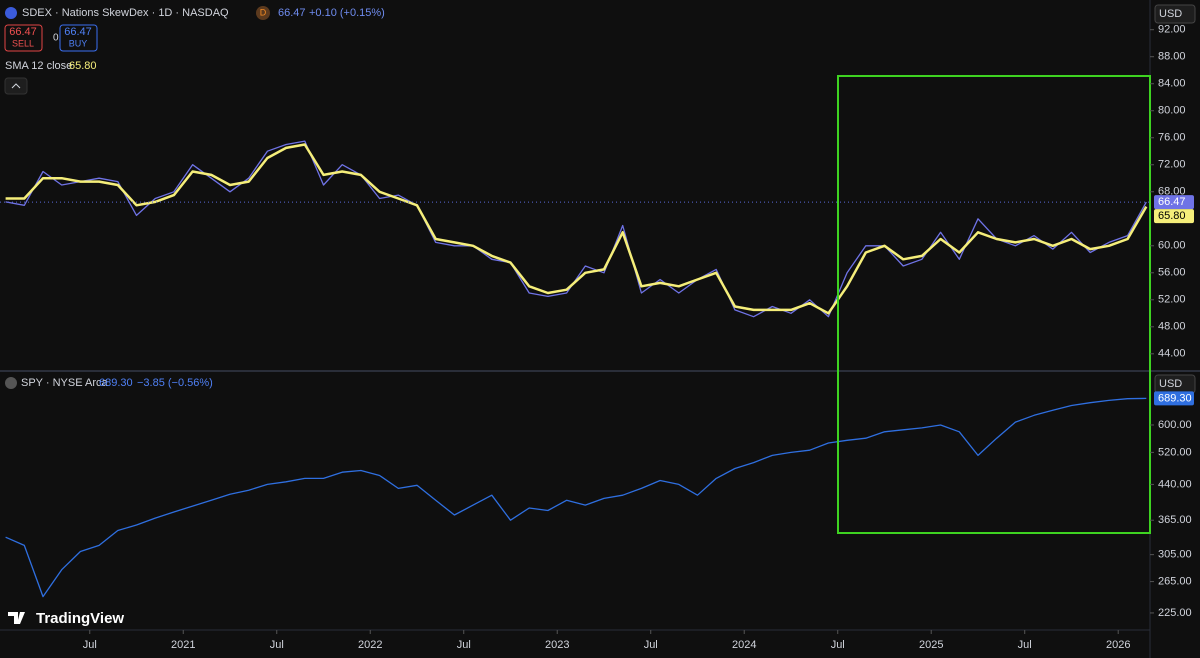 This screenshot has height=658, width=1200. I want to click on price-badge-label: 66.47, so click(1172, 202).